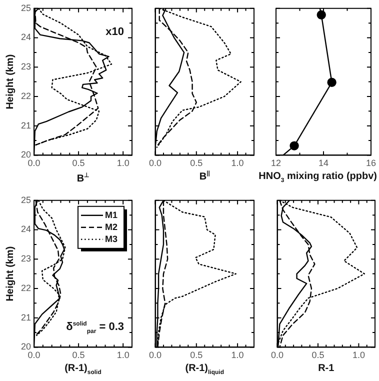 This screenshot has height=381, width=379. What do you see at coordinates (83, 369) in the screenshot?
I see `x-axis-title: (R-1)$_{solid}$` at bounding box center [83, 369].